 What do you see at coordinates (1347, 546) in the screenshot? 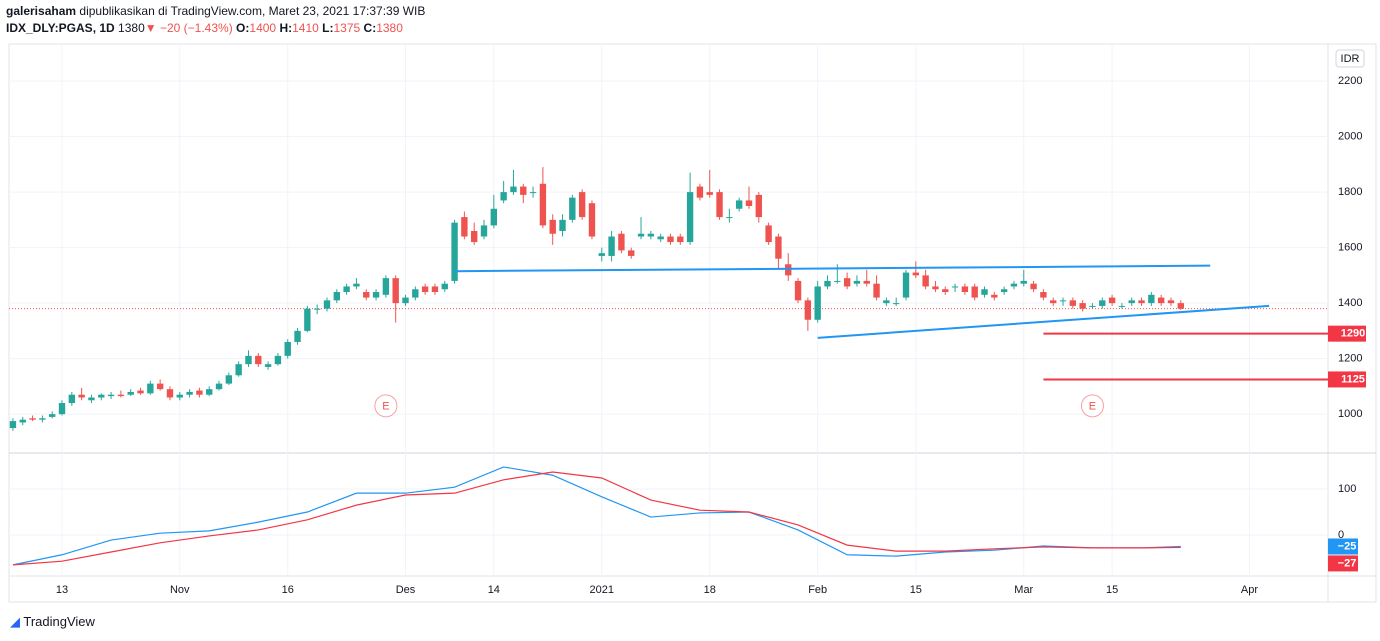
I see `indicator-tag-label: −25` at bounding box center [1347, 546].